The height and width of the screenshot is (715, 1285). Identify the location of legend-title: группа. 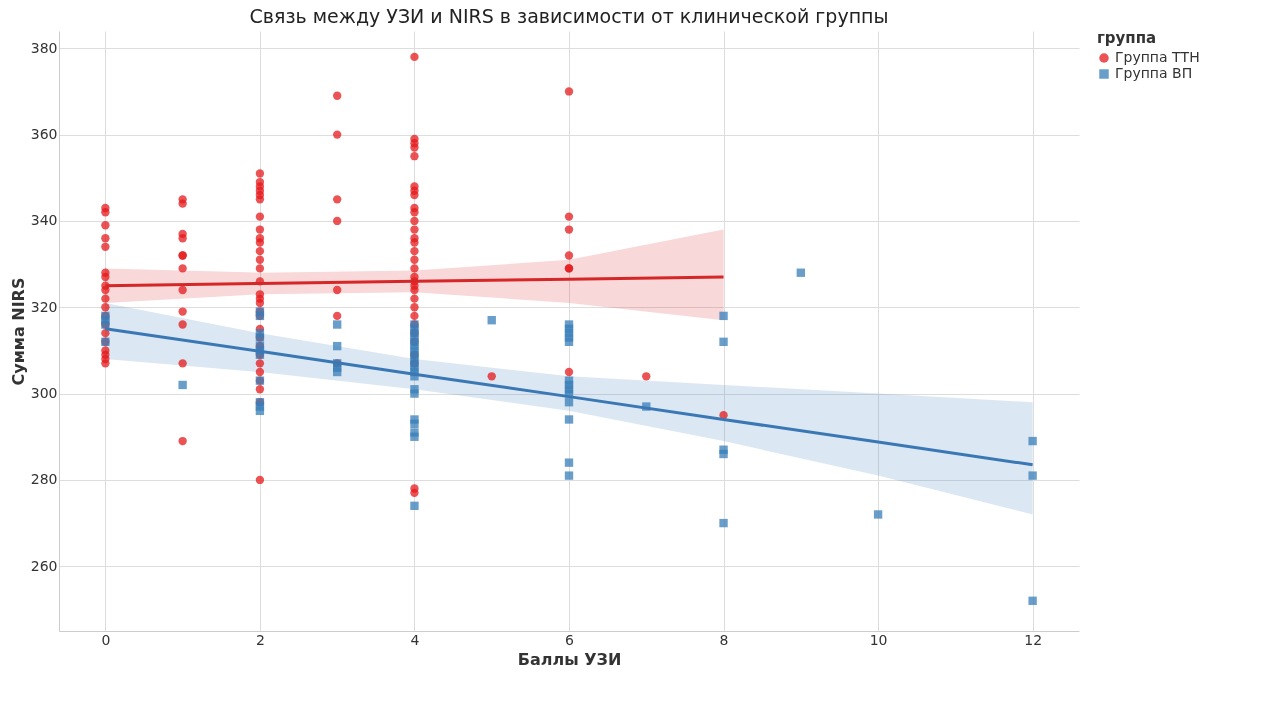
(1127, 38).